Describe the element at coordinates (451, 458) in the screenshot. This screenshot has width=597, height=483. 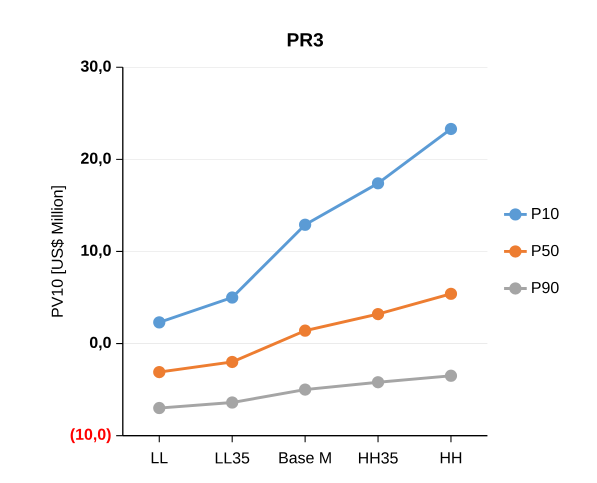
I see `x-tick-label: HH` at that location.